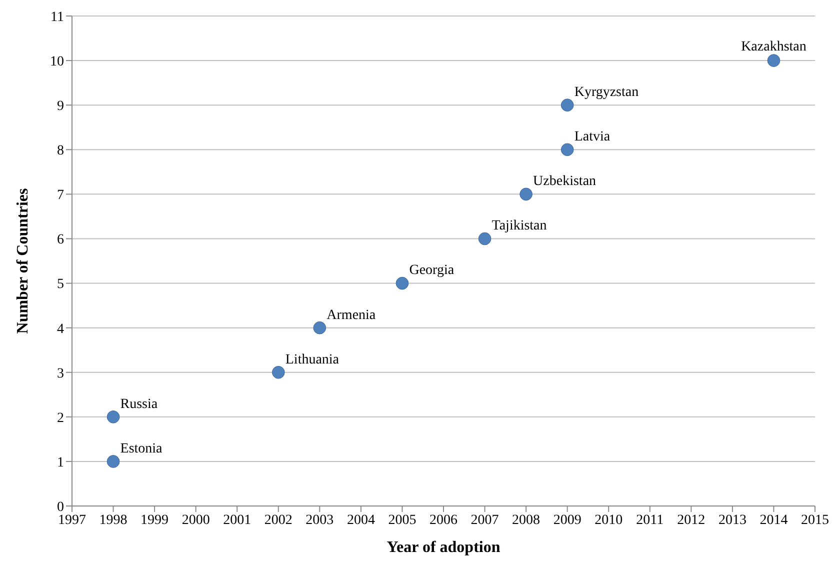  Describe the element at coordinates (444, 520) in the screenshot. I see `x-tick-label: 2006` at that location.